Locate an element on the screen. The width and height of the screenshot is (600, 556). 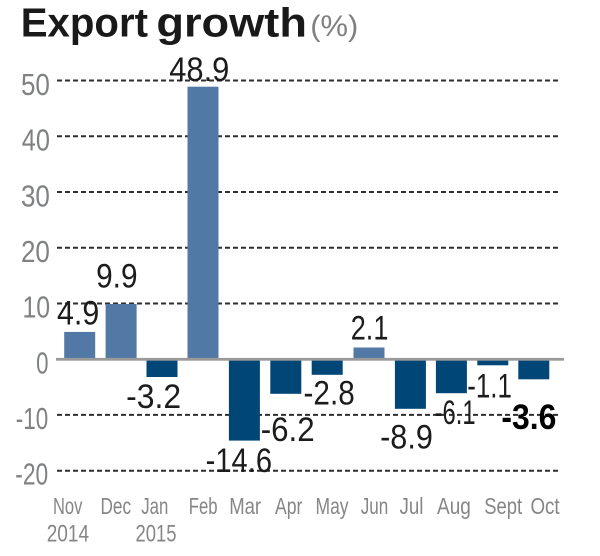
svg-text: -14.6 is located at coordinates (239, 461).